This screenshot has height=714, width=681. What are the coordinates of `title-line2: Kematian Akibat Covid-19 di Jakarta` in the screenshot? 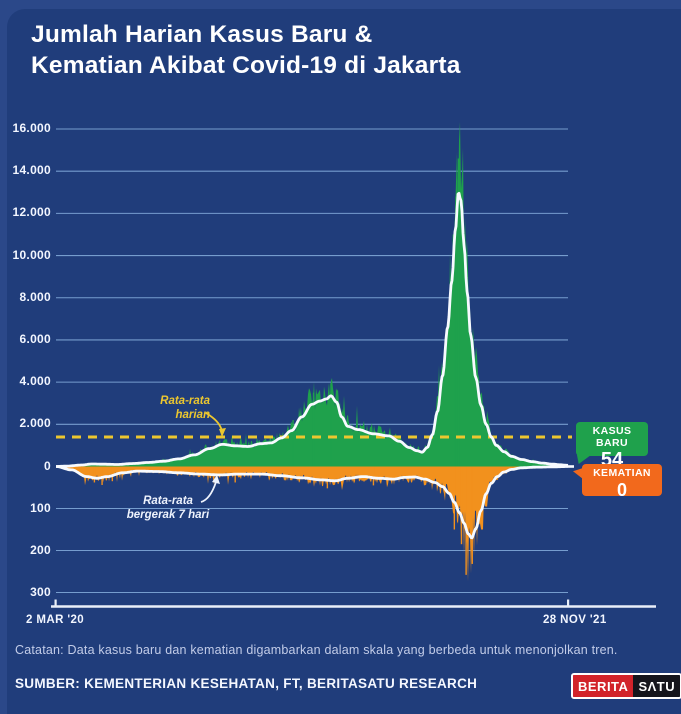 It's located at (246, 66).